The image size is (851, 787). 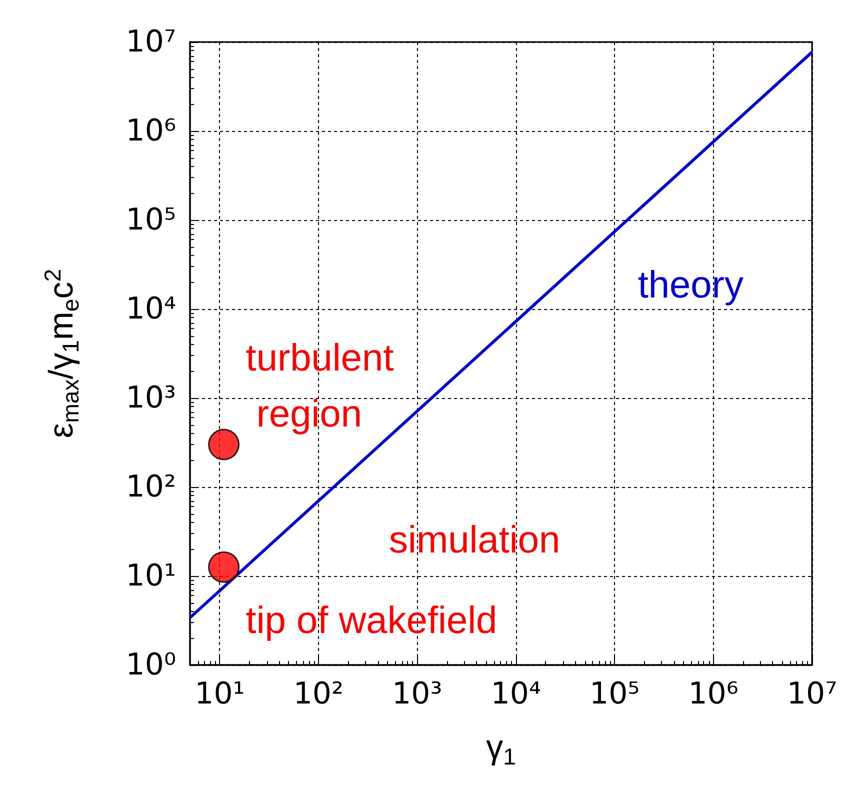 I want to click on y-tick-label: 10², so click(x=151, y=487).